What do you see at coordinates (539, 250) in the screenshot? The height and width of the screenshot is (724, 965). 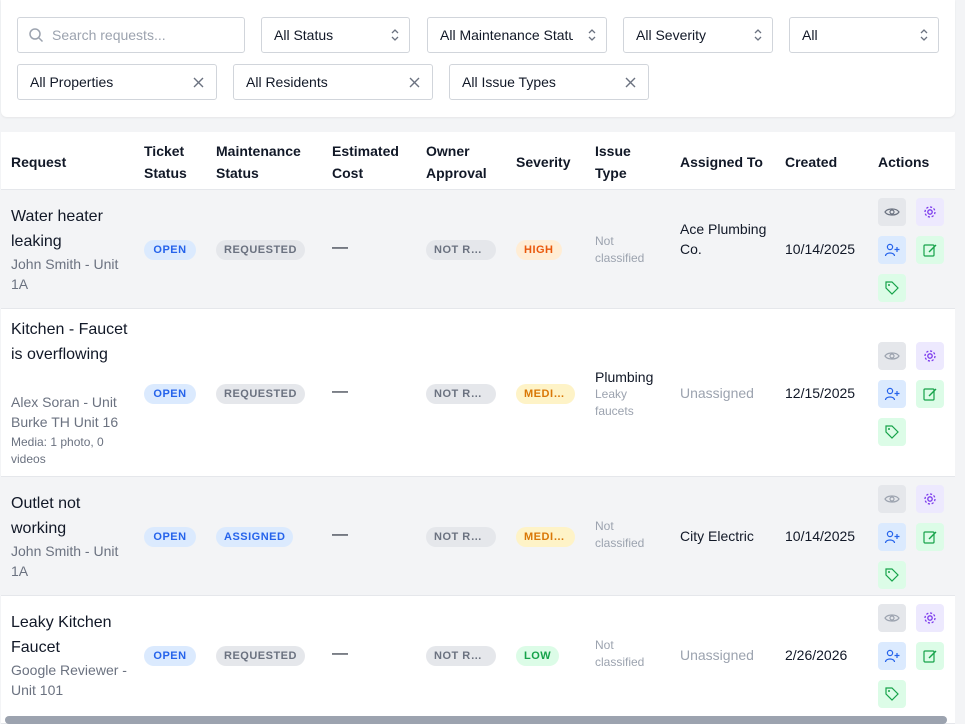 I see `severity-badge: HIGH` at bounding box center [539, 250].